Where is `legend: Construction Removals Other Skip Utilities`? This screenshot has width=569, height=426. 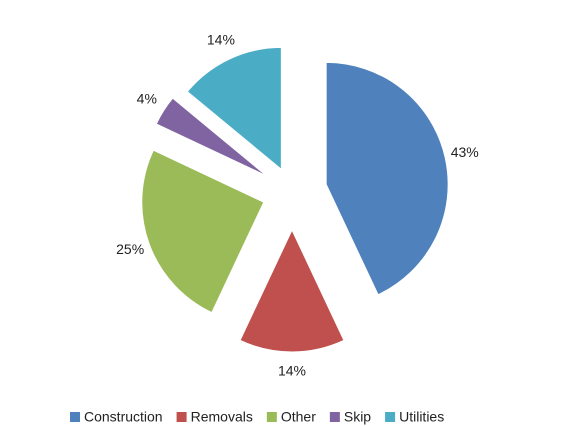 legend: Construction Removals Other Skip Utilities is located at coordinates (257, 417).